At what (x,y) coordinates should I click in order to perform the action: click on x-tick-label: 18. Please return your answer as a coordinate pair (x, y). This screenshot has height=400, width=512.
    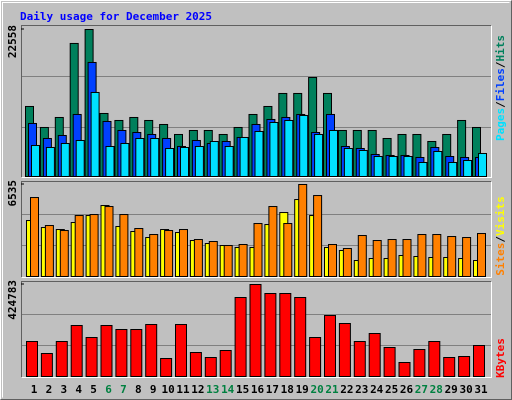
    Looking at the image, I should click on (287, 389).